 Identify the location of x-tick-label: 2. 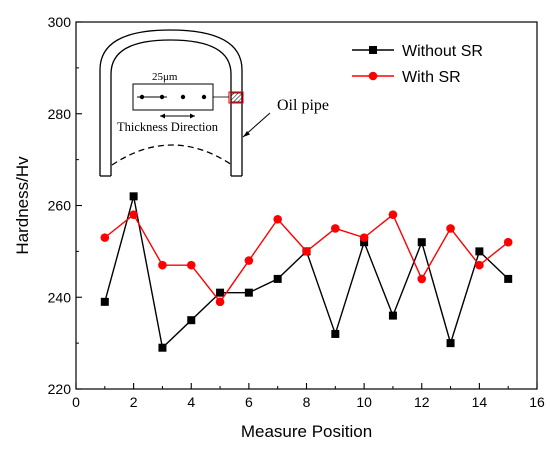
(134, 402).